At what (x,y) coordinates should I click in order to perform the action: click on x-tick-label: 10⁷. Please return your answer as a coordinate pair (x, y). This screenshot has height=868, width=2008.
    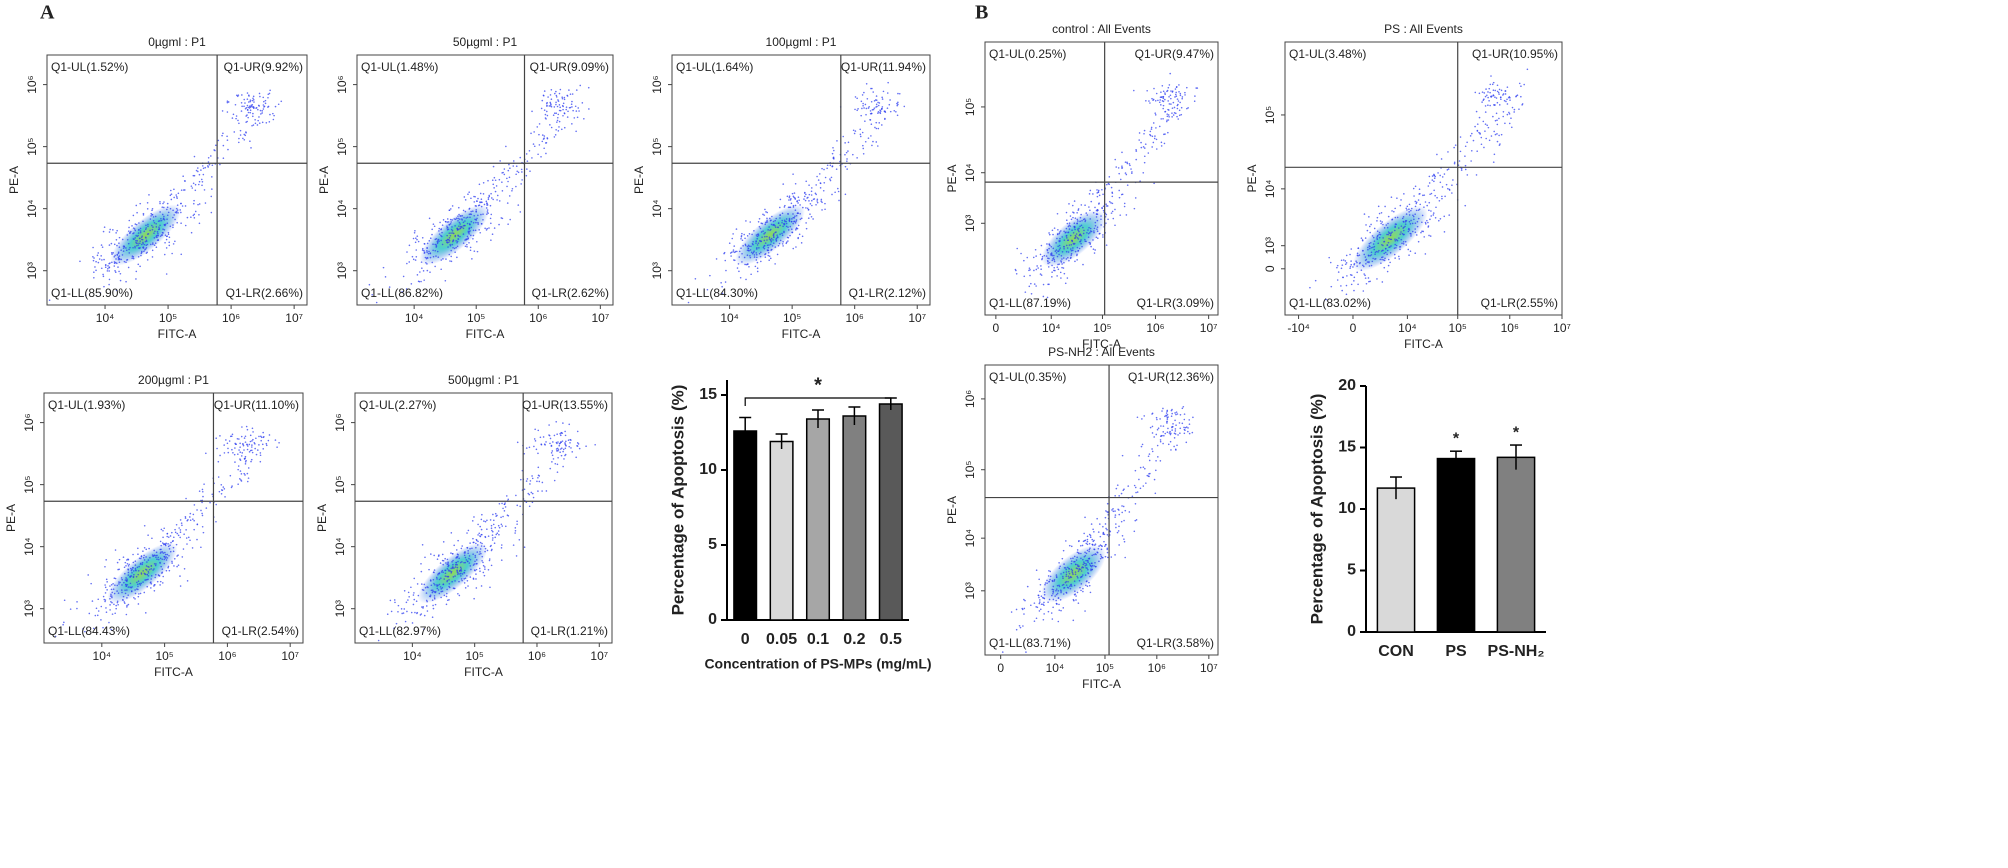
    Looking at the image, I should click on (1562, 328).